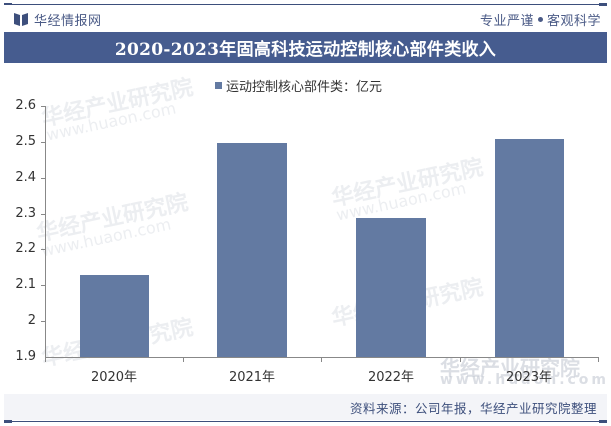 This screenshot has height=426, width=611. I want to click on x-tick-label: 2023年, so click(529, 377).